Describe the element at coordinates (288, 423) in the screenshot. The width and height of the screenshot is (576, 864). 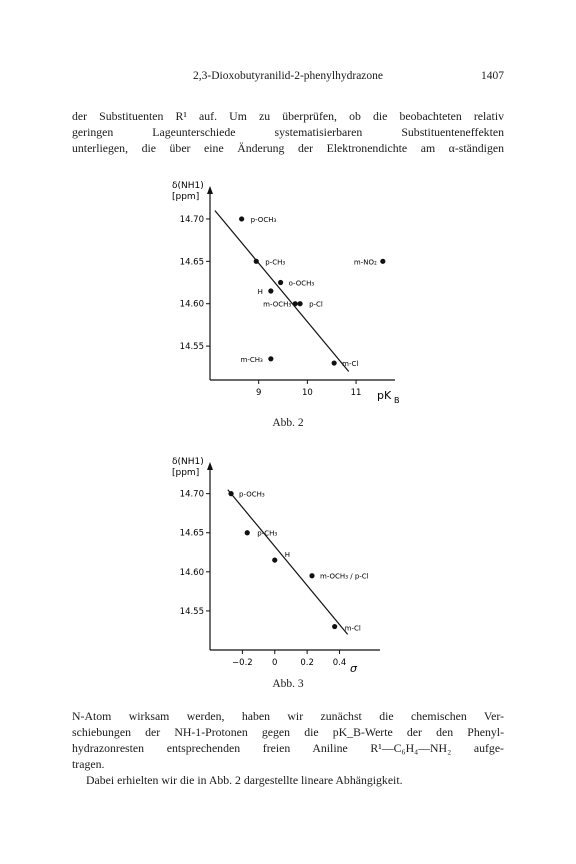
I see `figure-2-caption: Abb. 2` at that location.